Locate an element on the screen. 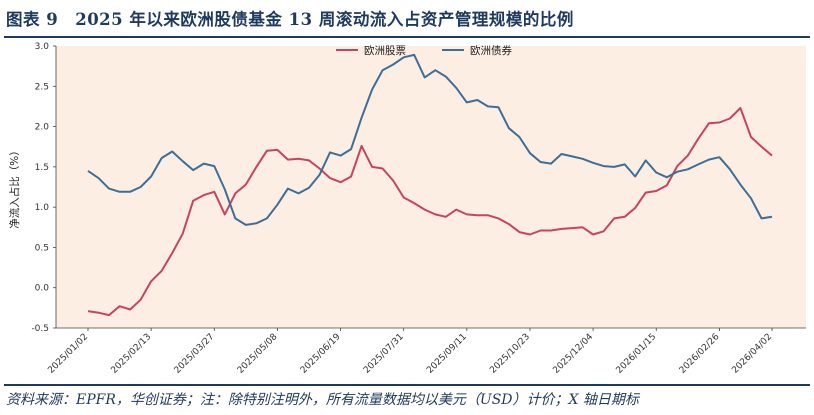 The width and height of the screenshot is (814, 415). y-axis-label: 净流入占比（%） is located at coordinates (14, 186).